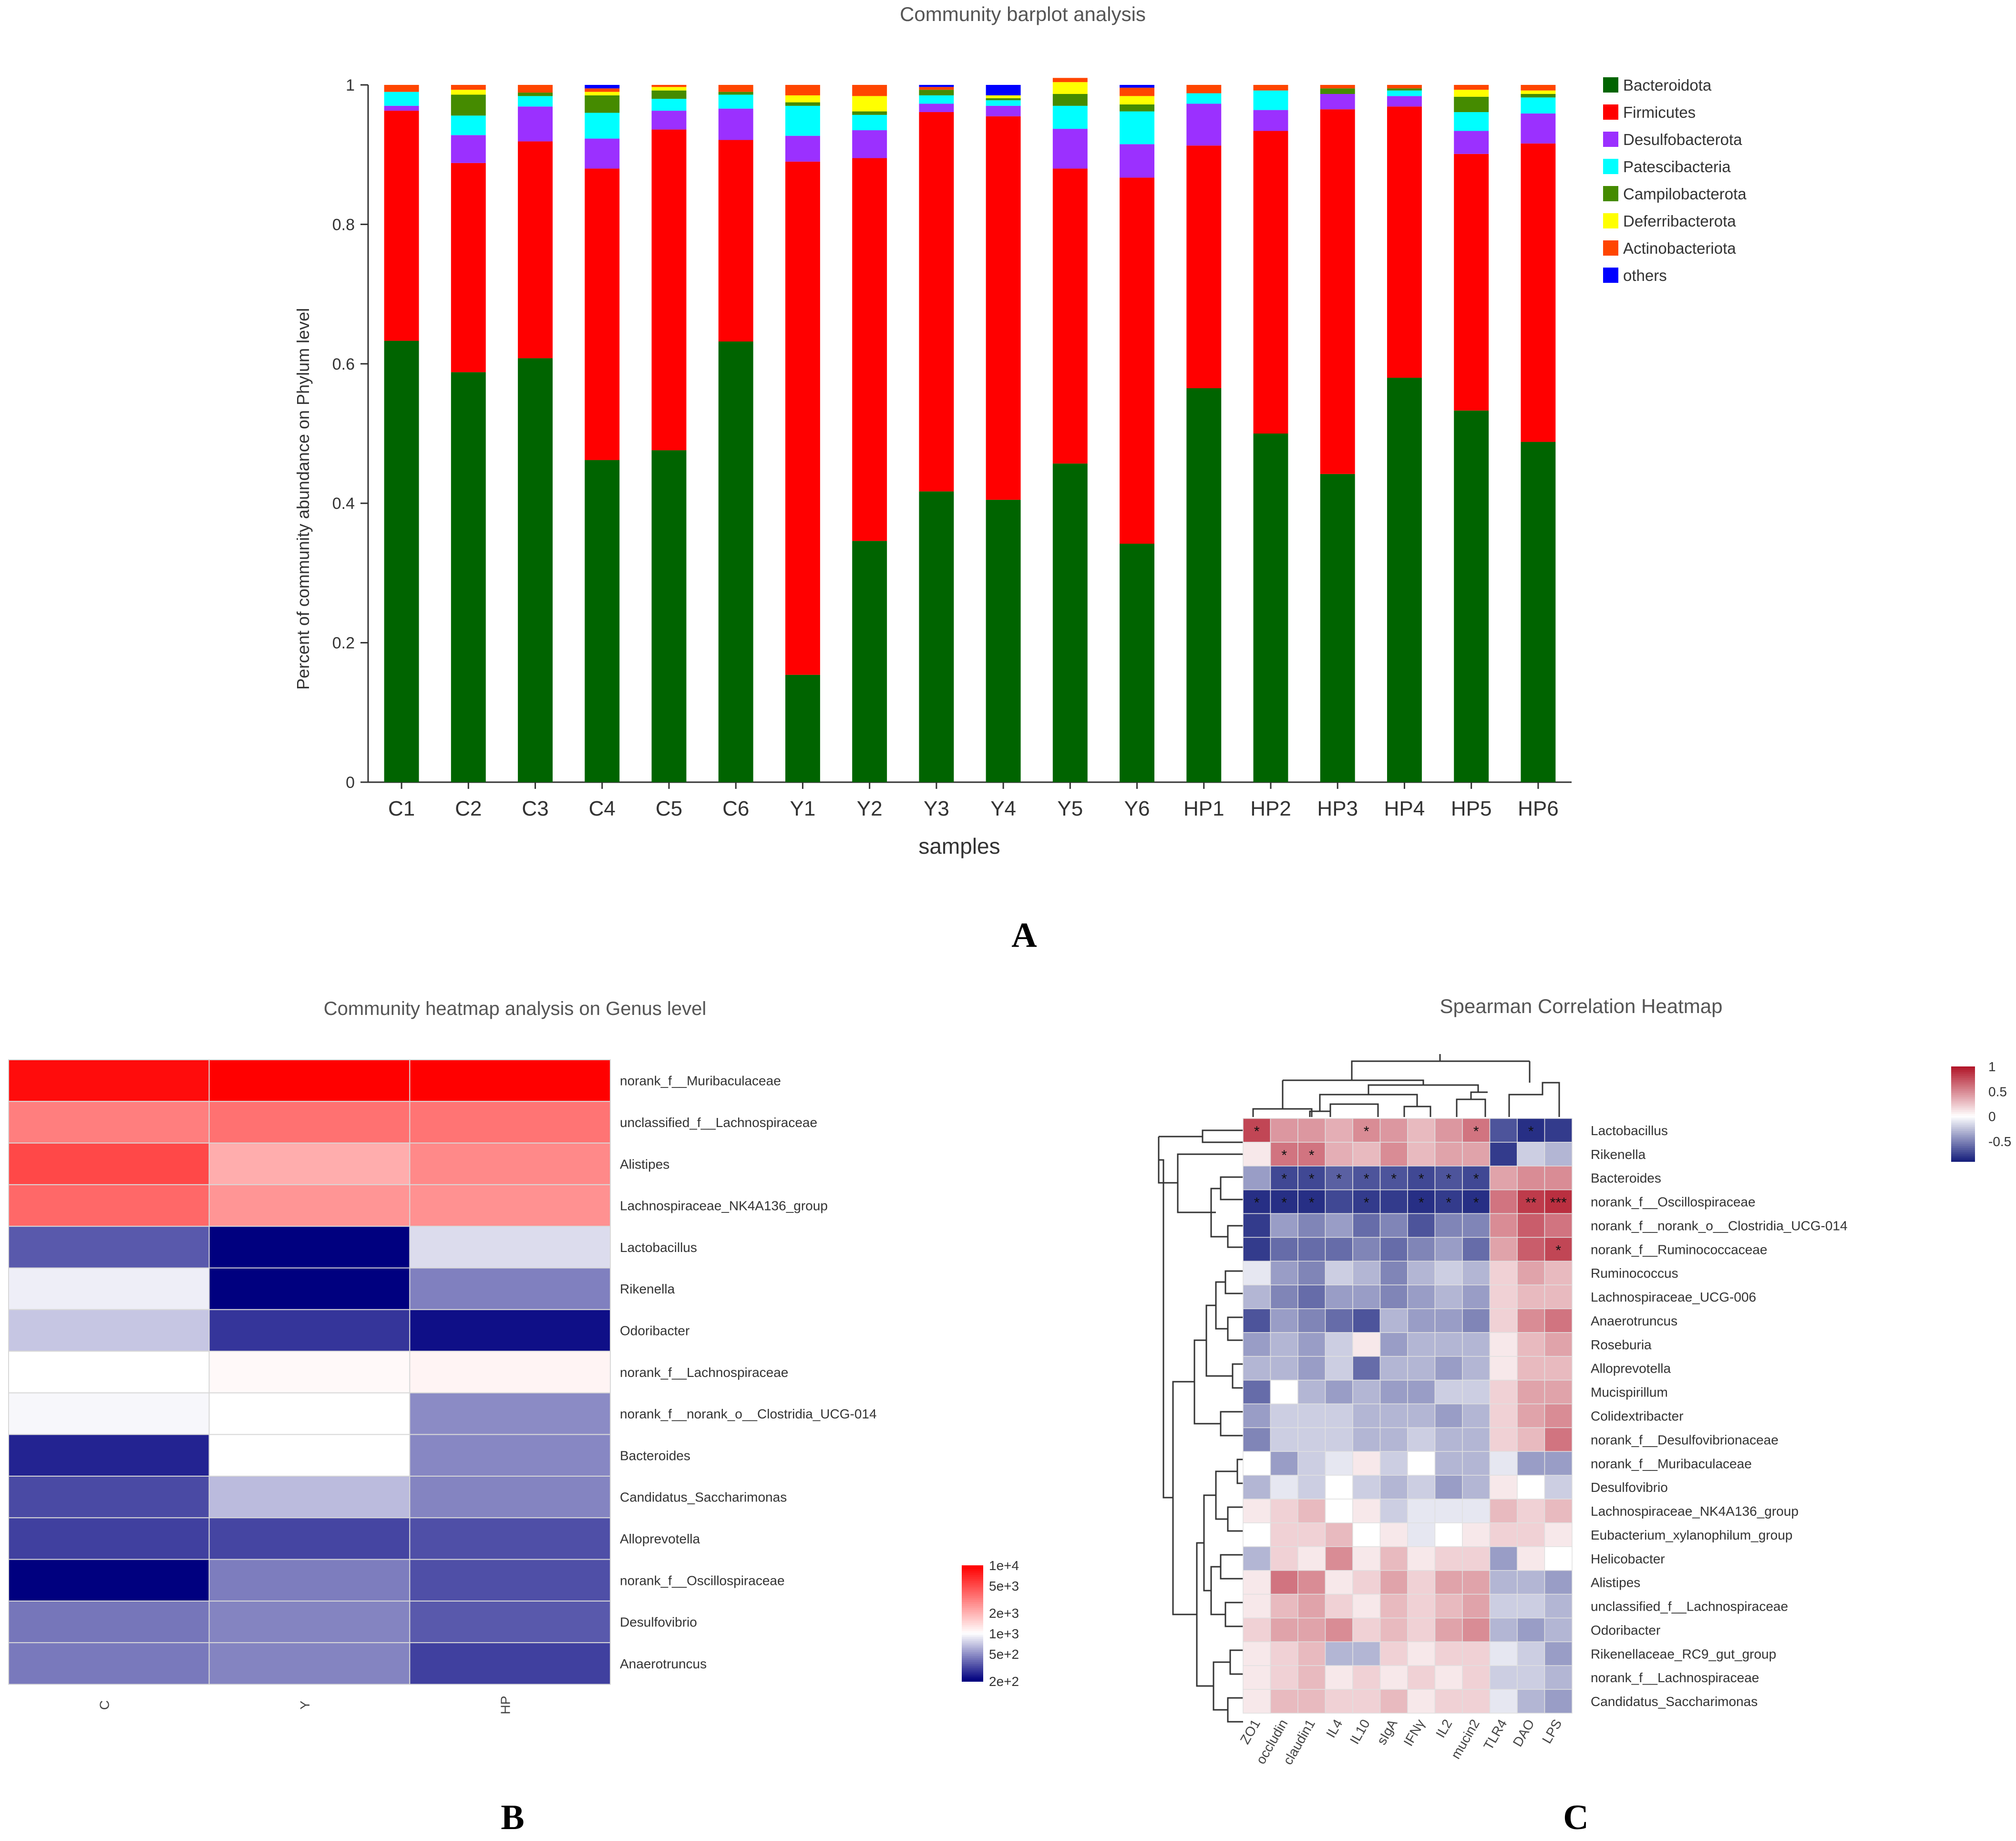  I want to click on bar-segment-firmicutes-y5, so click(1070, 316).